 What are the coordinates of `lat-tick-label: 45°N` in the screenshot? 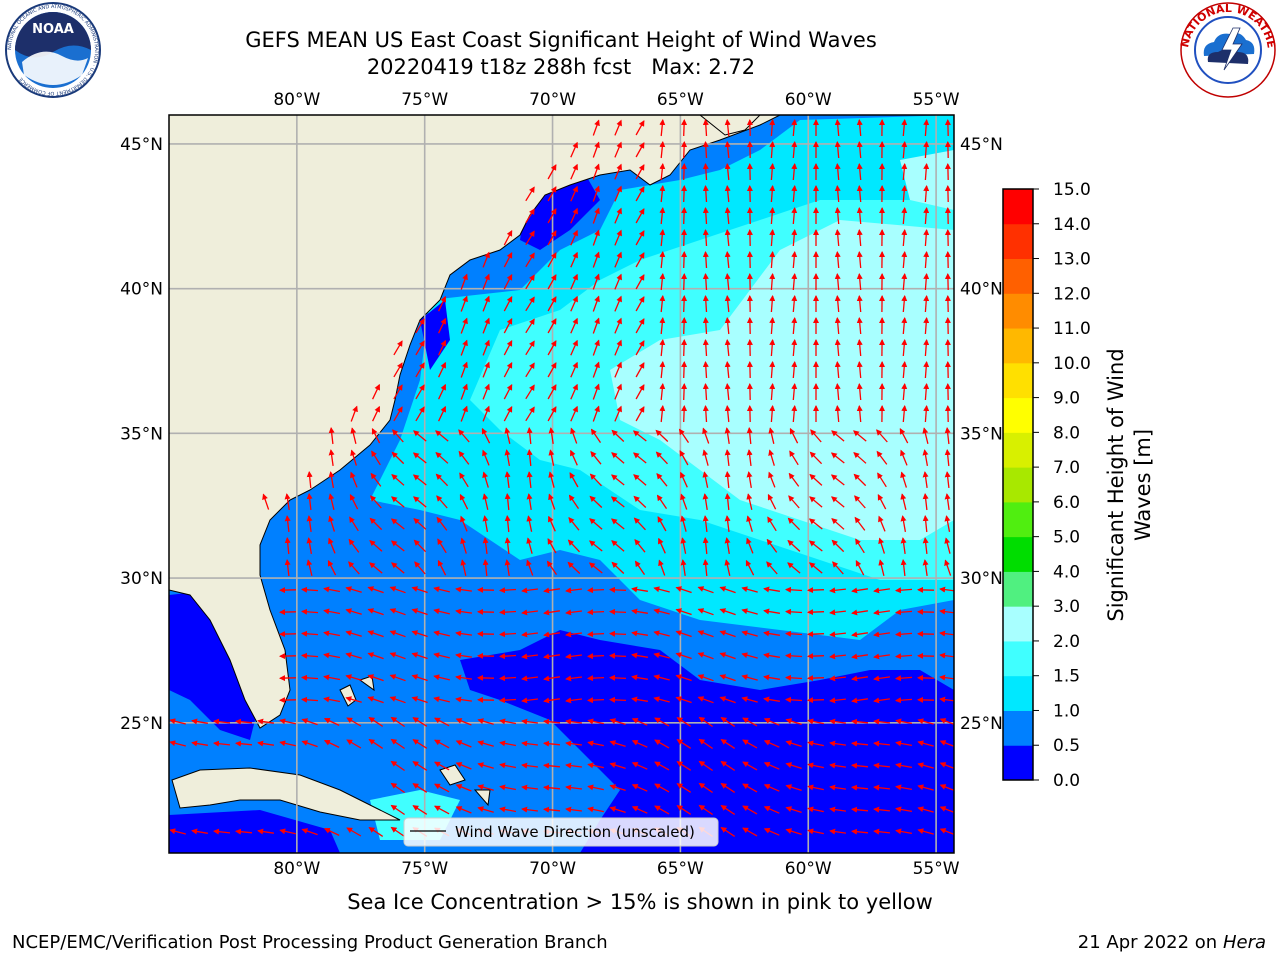 It's located at (981, 145).